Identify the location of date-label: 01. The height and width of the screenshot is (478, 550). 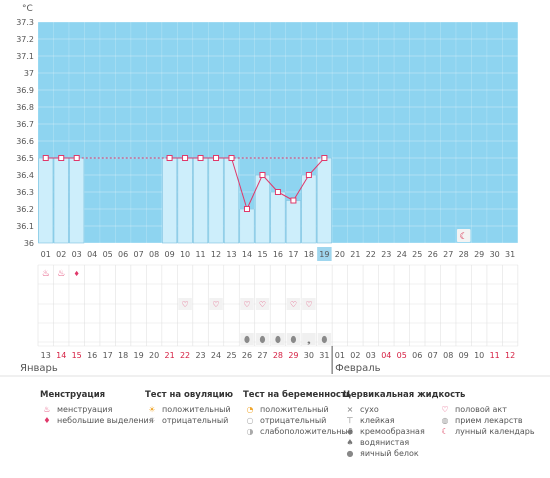
(340, 355).